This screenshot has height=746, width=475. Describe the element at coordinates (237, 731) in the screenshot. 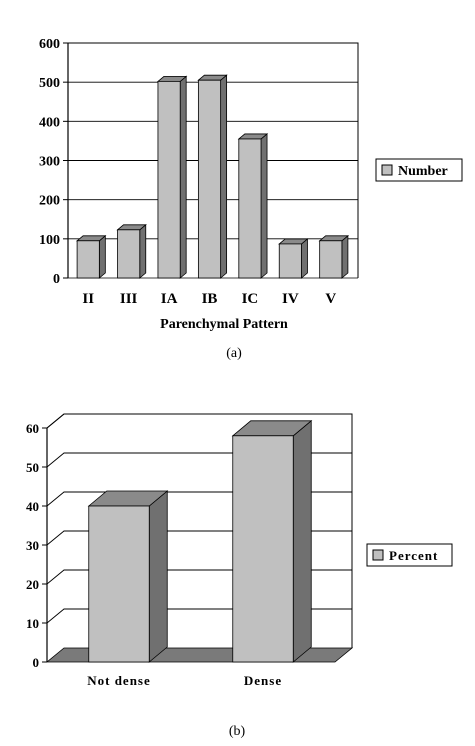

I see `chart-b-caption: (b)` at that location.